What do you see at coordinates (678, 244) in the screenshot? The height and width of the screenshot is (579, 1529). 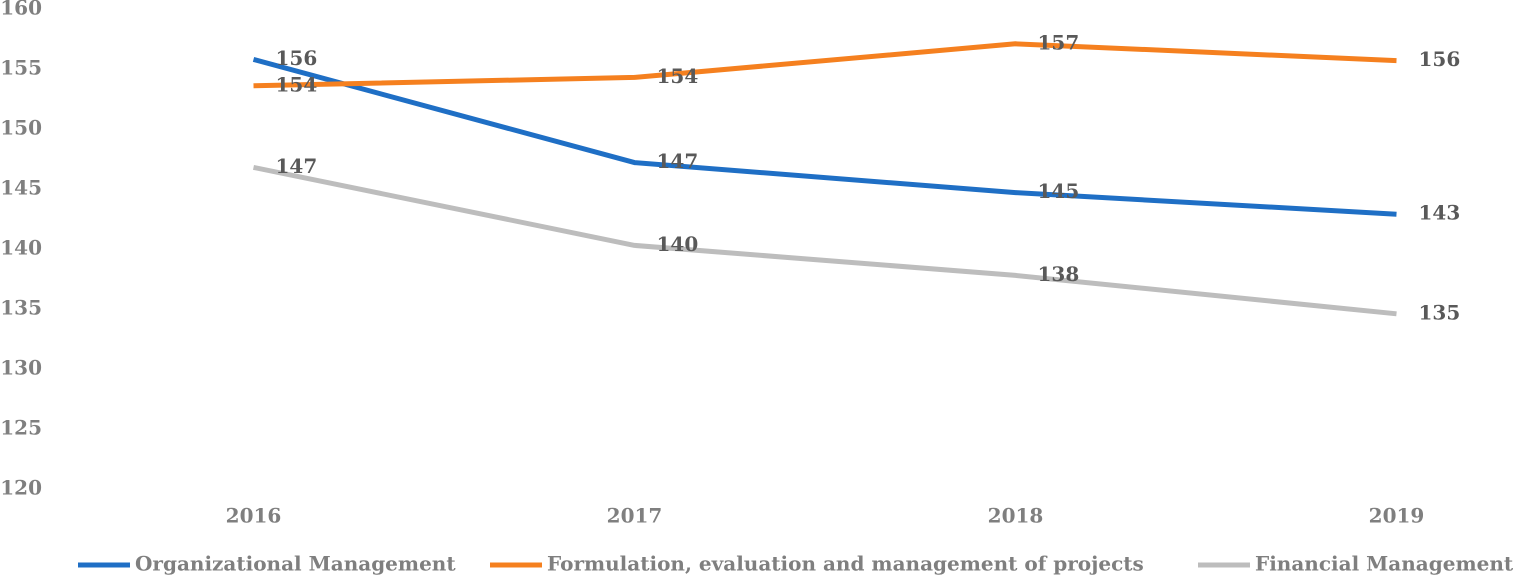 I see `data-label: 140` at bounding box center [678, 244].